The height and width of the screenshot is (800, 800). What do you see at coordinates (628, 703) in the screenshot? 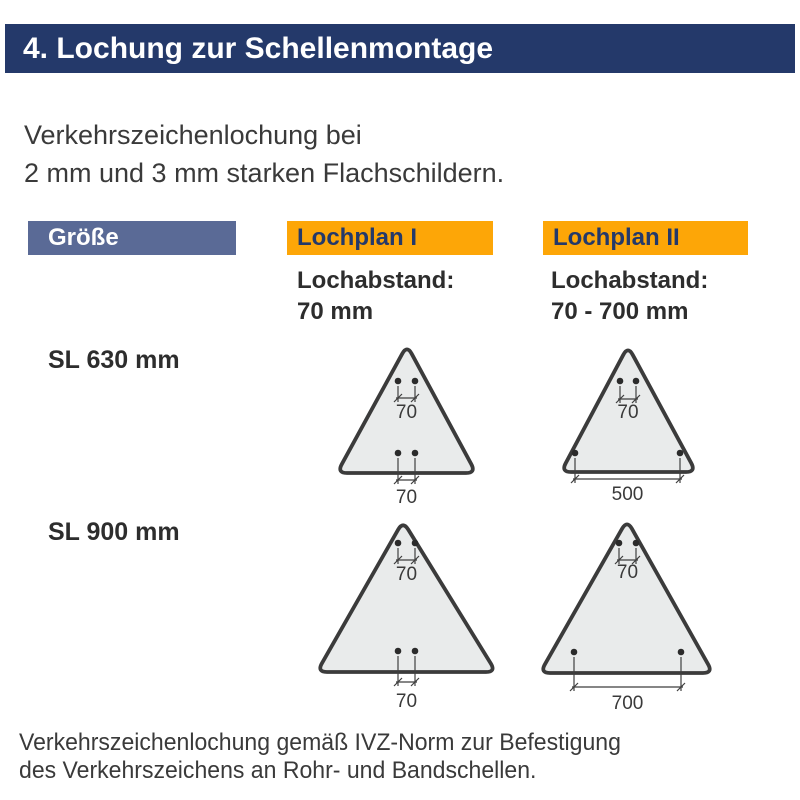
I see `dimension-label: 700` at bounding box center [628, 703].